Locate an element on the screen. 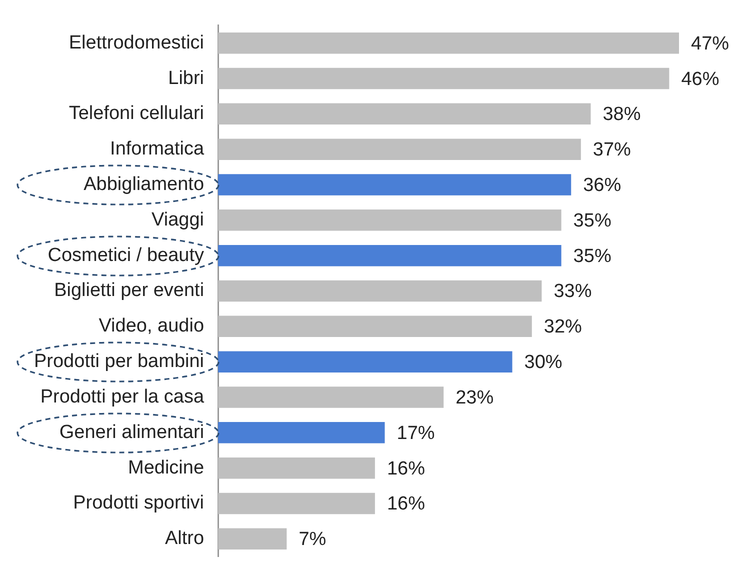  y-tick-label: Informatica is located at coordinates (157, 149).